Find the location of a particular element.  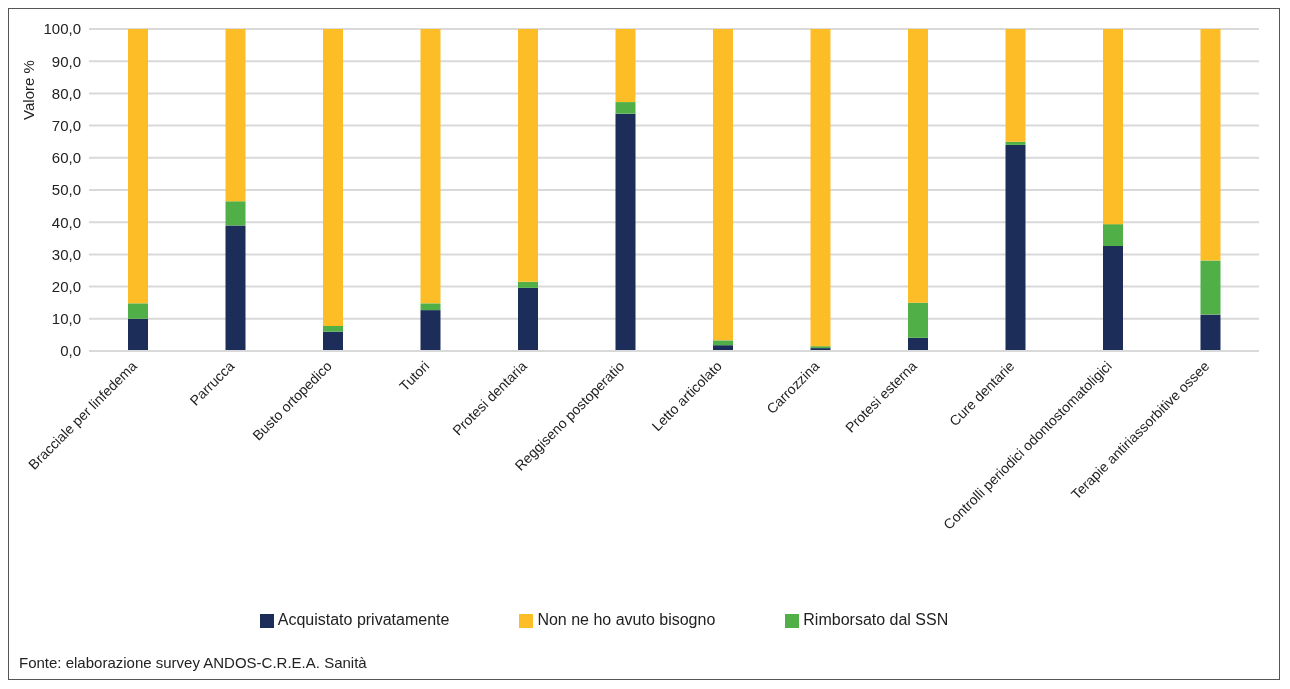

y-tick-label: 100,0 is located at coordinates (62, 29).